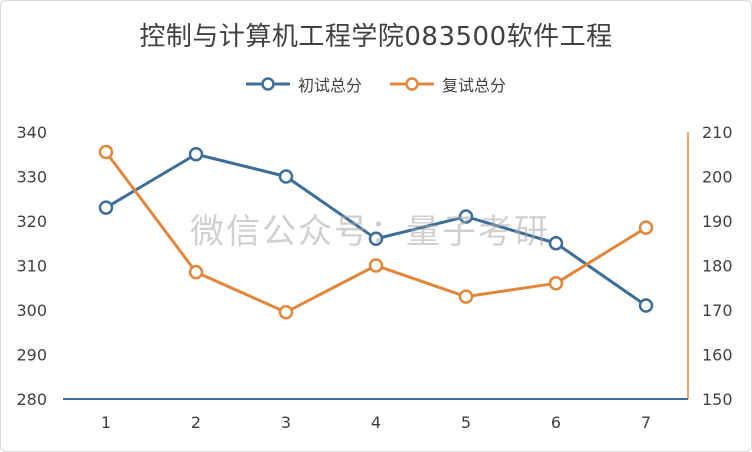  Describe the element at coordinates (31, 355) in the screenshot. I see `y-left-tick-label: 290` at that location.